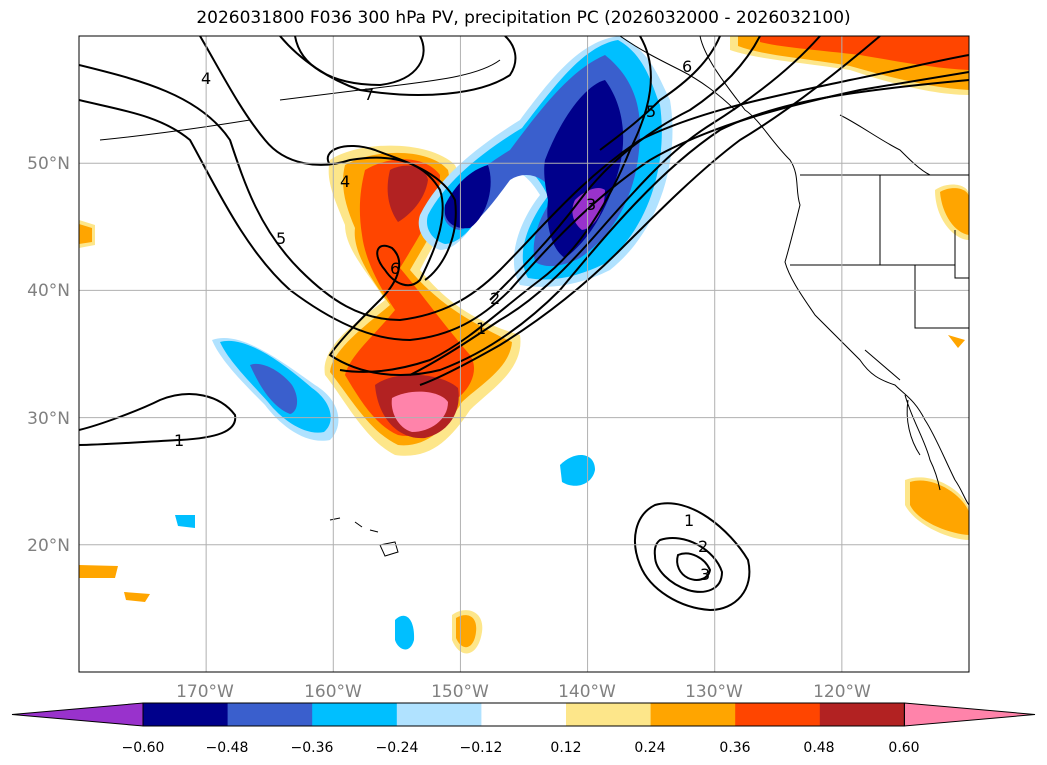  I want to click on colorbar-tick-label: −0.24, so click(397, 748).